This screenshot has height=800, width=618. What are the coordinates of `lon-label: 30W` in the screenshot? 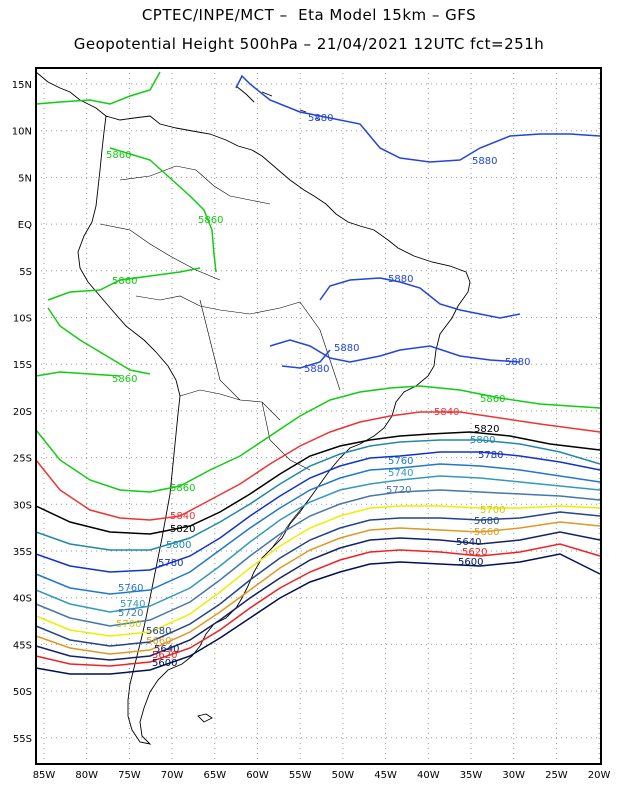 It's located at (513, 775).